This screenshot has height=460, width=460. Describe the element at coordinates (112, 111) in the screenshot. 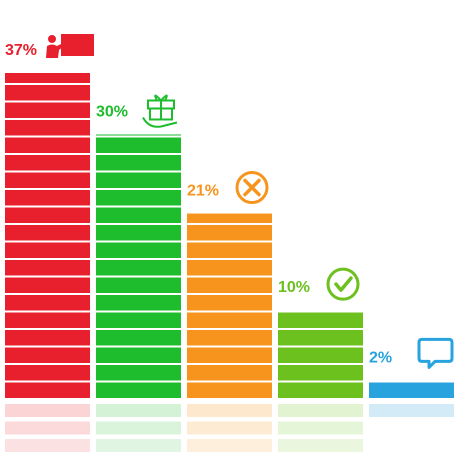

I see `value-label: 30%` at that location.